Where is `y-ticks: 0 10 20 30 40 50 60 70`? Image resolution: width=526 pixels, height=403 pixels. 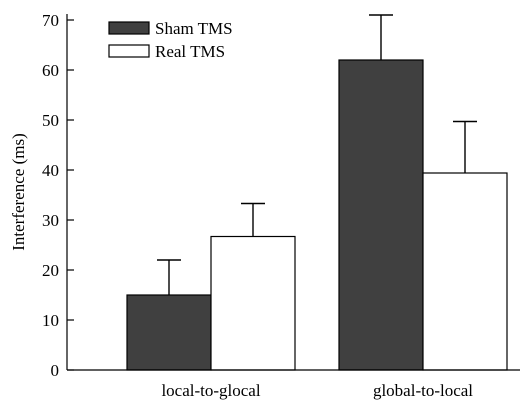 y-ticks: 0 10 20 30 40 50 60 70 is located at coordinates (58, 195).